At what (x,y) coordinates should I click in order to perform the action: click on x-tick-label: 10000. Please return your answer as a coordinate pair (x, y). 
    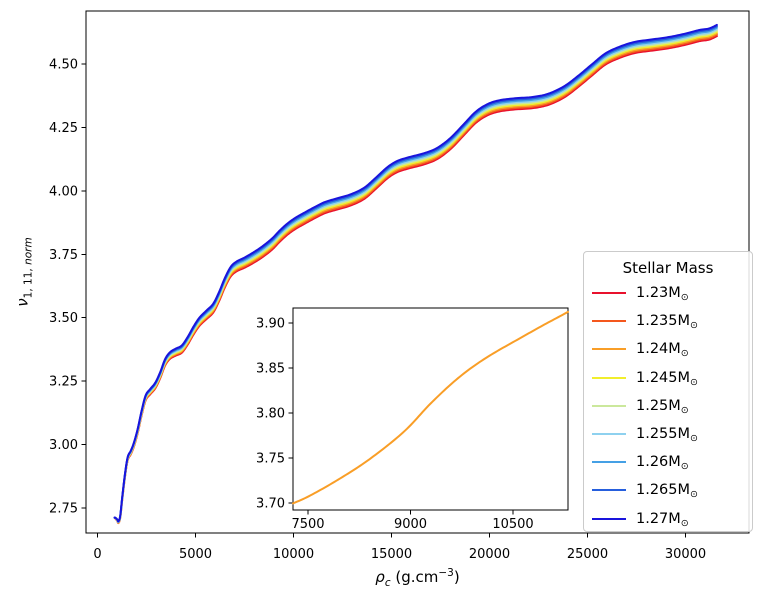
    Looking at the image, I should click on (293, 554).